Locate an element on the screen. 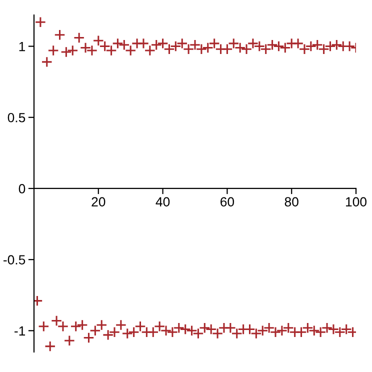 The height and width of the screenshot is (372, 372). x-tick-label: 100 is located at coordinates (356, 201).